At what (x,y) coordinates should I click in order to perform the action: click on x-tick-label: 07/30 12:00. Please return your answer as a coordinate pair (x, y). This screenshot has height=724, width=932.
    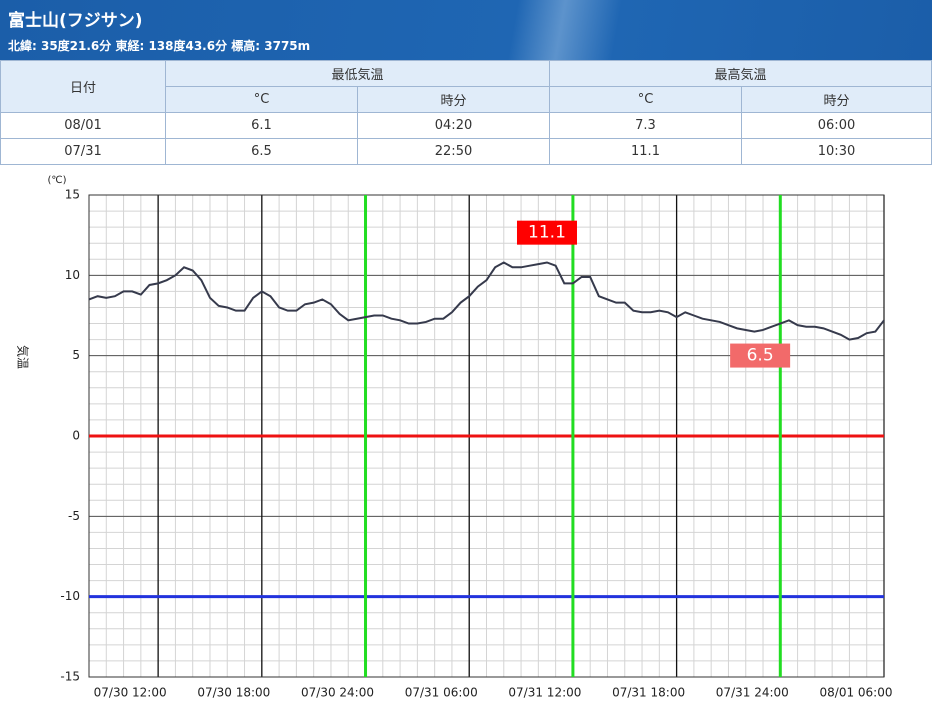
    Looking at the image, I should click on (130, 693).